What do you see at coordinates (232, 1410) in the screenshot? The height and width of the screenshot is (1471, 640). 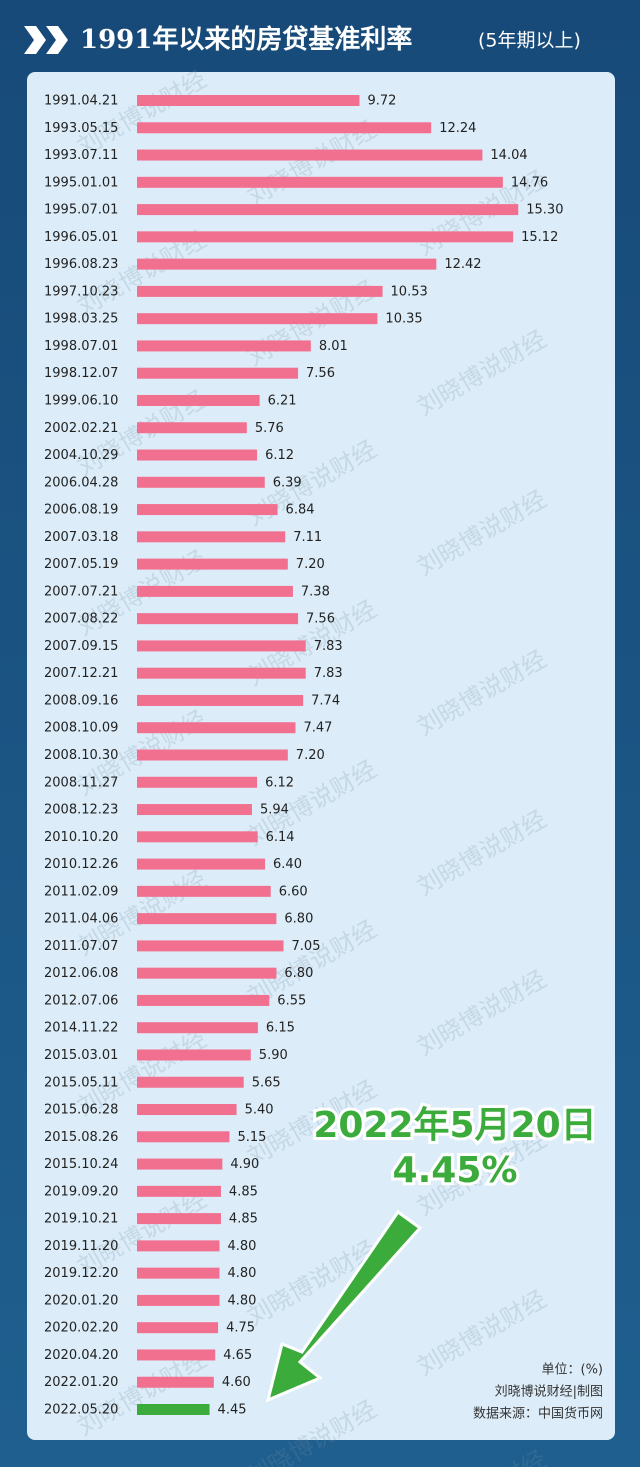 I see `value-label: 4.45` at bounding box center [232, 1410].